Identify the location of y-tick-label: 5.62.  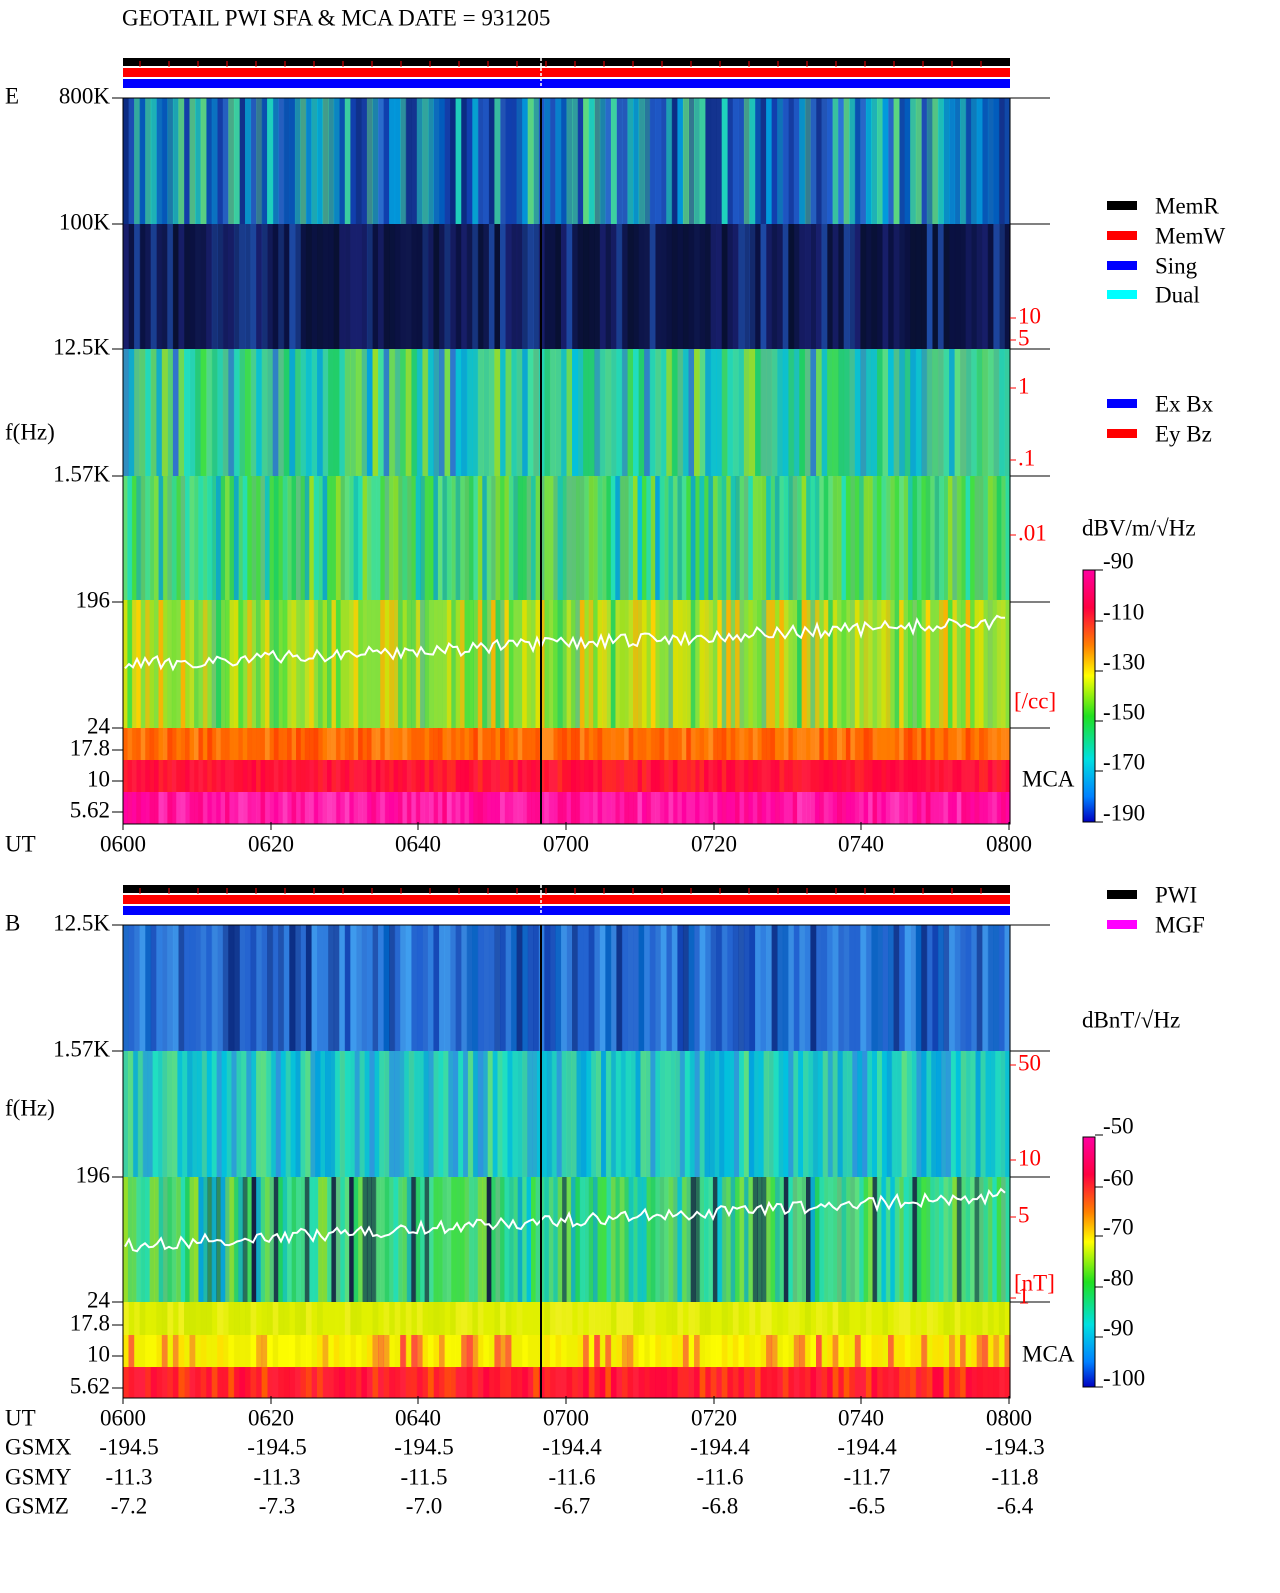
(90, 1385).